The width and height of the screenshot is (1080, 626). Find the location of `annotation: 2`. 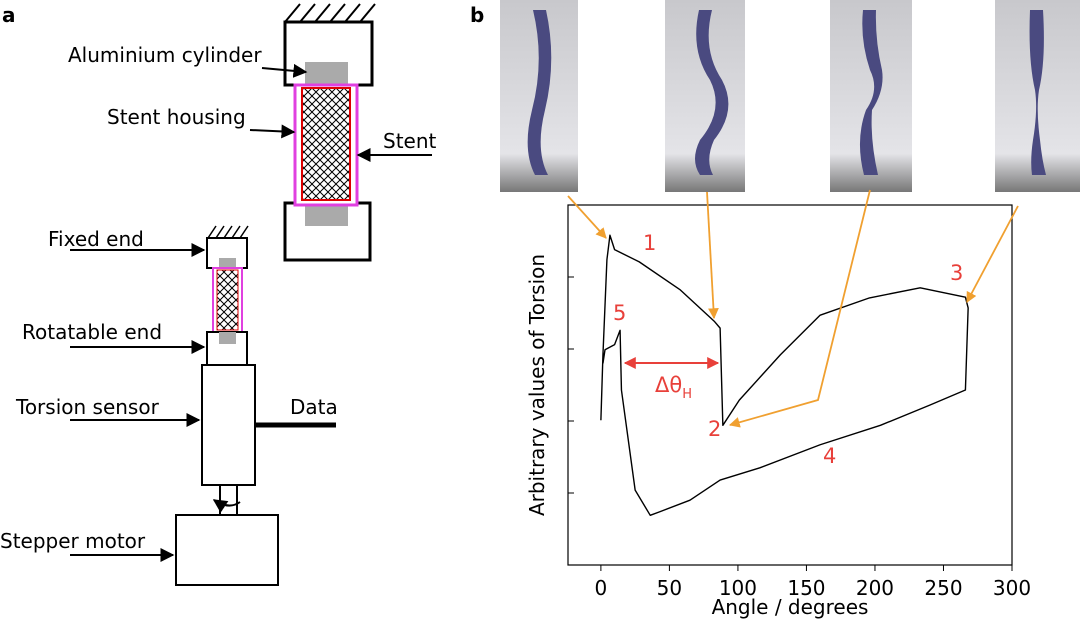

annotation: 2 is located at coordinates (714, 429).